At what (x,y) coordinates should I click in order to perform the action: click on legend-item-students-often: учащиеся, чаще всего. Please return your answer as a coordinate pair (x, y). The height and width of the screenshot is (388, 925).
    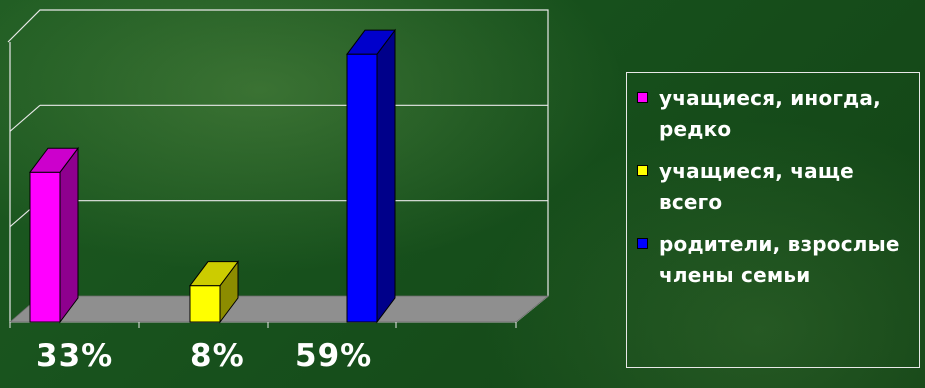
    Looking at the image, I should click on (777, 187).